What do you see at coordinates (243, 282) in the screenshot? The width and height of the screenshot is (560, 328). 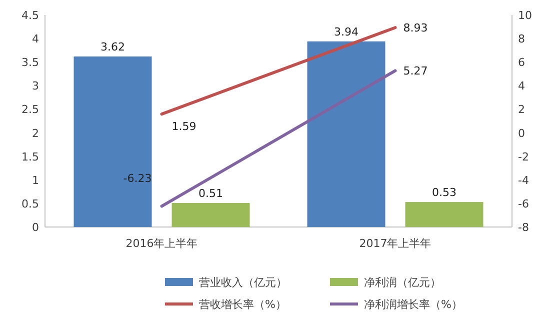 I see `legend-label: 营业收入（亿元）` at bounding box center [243, 282].